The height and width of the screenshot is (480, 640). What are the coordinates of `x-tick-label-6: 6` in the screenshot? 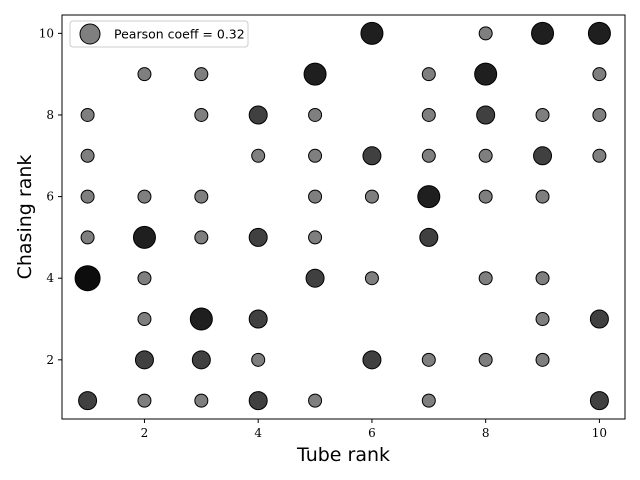 It's located at (372, 433).